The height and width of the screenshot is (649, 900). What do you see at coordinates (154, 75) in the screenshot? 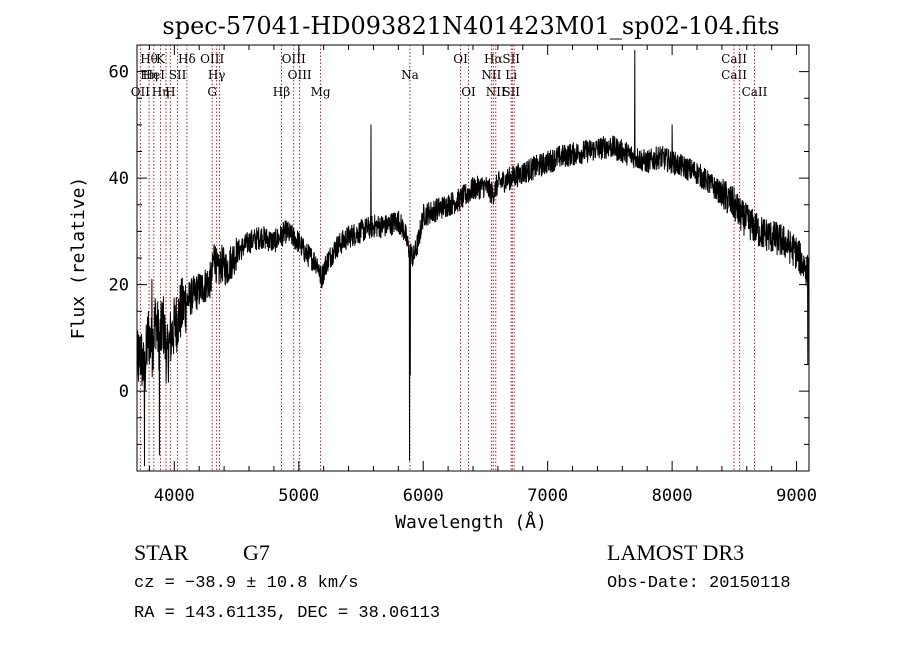
I see `line-label: HeI` at bounding box center [154, 75].